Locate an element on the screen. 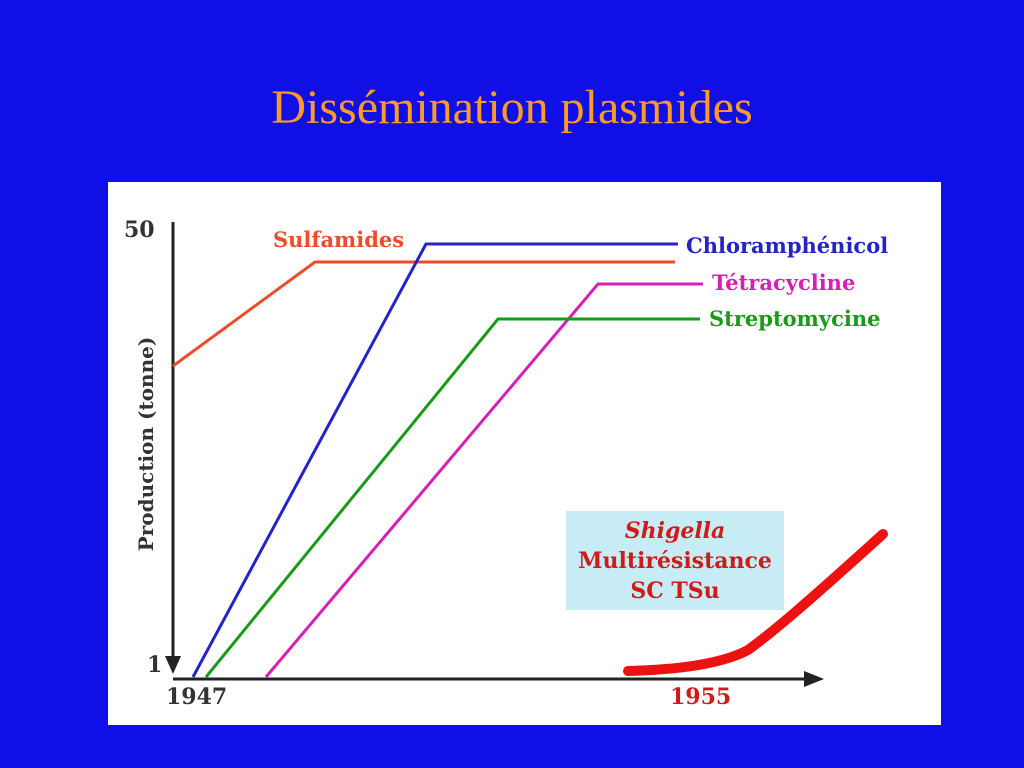 The image size is (1024, 768). series-label-streptomycine: Streptomycine is located at coordinates (795, 318).